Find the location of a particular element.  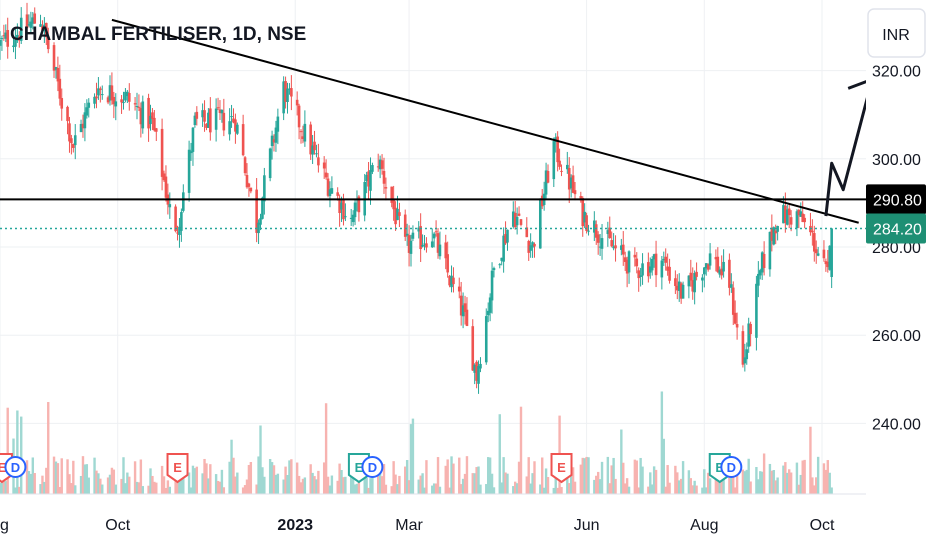

time-axis-ticks: ug Oct 2023 Mar Jun Aug Oct is located at coordinates (417, 525).